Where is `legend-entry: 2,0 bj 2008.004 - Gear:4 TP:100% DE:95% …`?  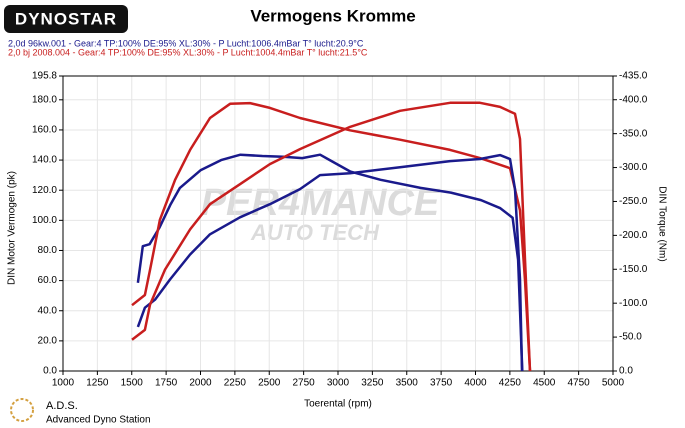
legend-entry: 2,0 bj 2008.004 - Gear:4 TP:100% DE:95% … is located at coordinates (188, 52).